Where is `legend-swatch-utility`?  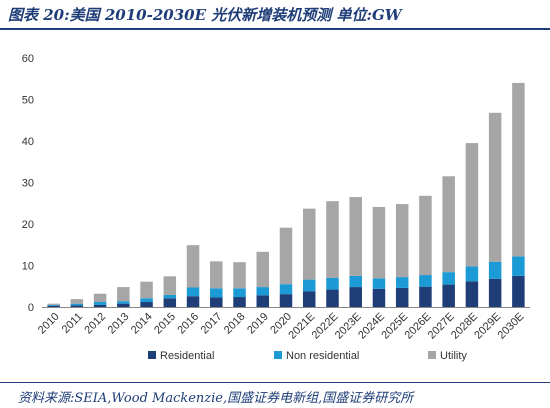
legend-swatch-utility is located at coordinates (432, 355).